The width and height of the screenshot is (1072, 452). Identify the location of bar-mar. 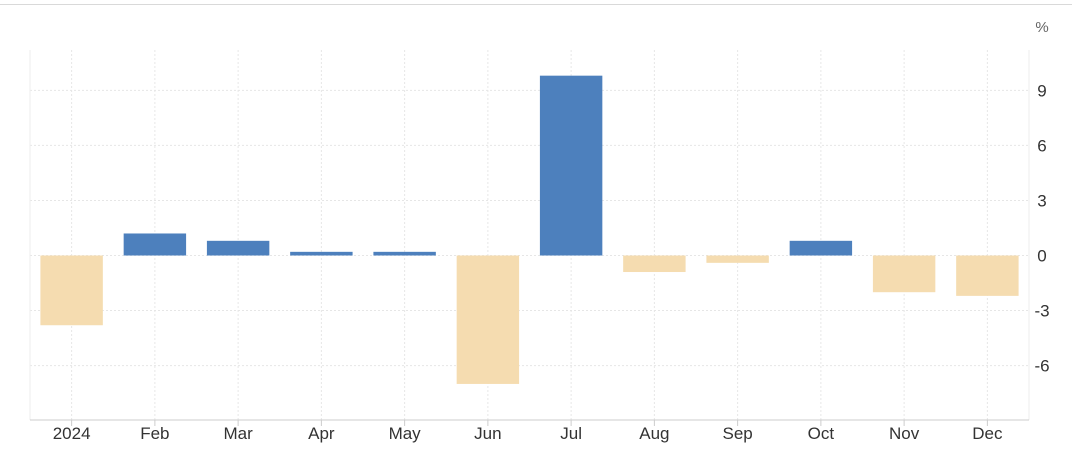
(238, 248).